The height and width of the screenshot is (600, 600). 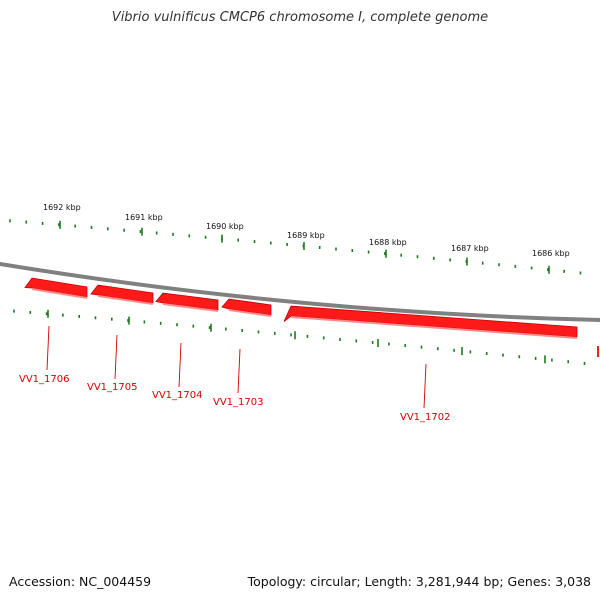 What do you see at coordinates (425, 417) in the screenshot?
I see `gene-label: VV1_1702` at bounding box center [425, 417].